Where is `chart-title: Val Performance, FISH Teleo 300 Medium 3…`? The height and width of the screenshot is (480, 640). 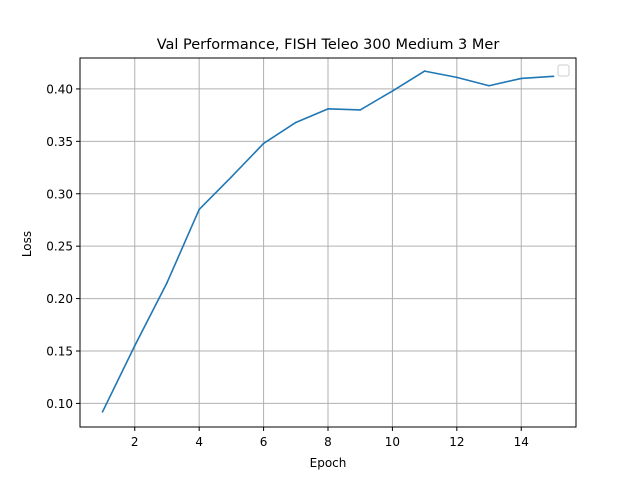
chart-title: Val Performance, FISH Teleo 300 Medium 3… is located at coordinates (328, 45).